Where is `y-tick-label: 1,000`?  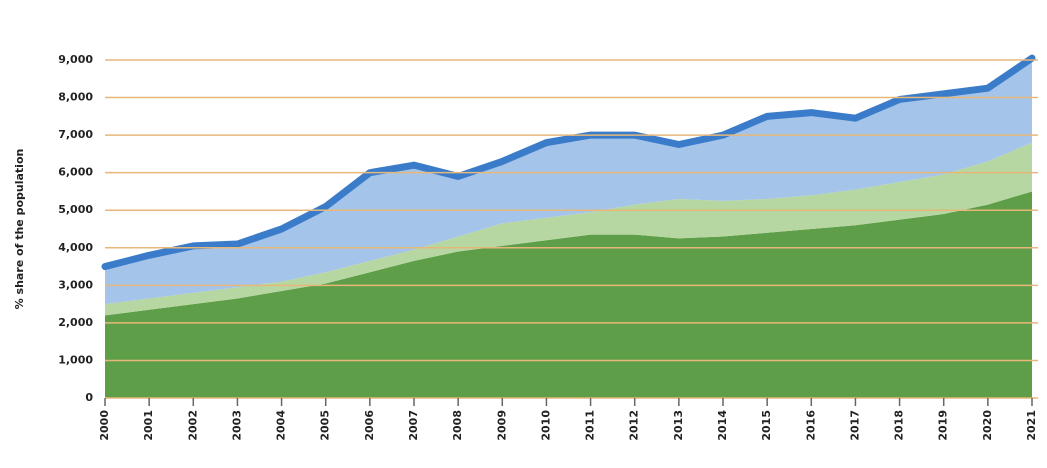 y-tick-label: 1,000 is located at coordinates (75, 359).